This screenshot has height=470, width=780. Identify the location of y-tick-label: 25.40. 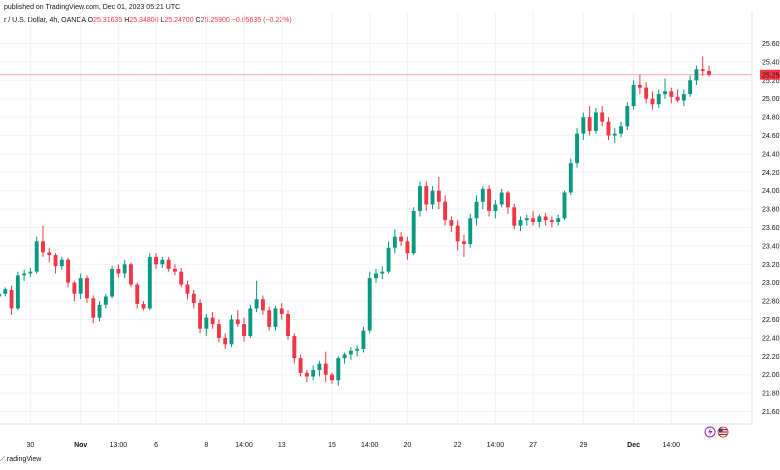
(771, 62).